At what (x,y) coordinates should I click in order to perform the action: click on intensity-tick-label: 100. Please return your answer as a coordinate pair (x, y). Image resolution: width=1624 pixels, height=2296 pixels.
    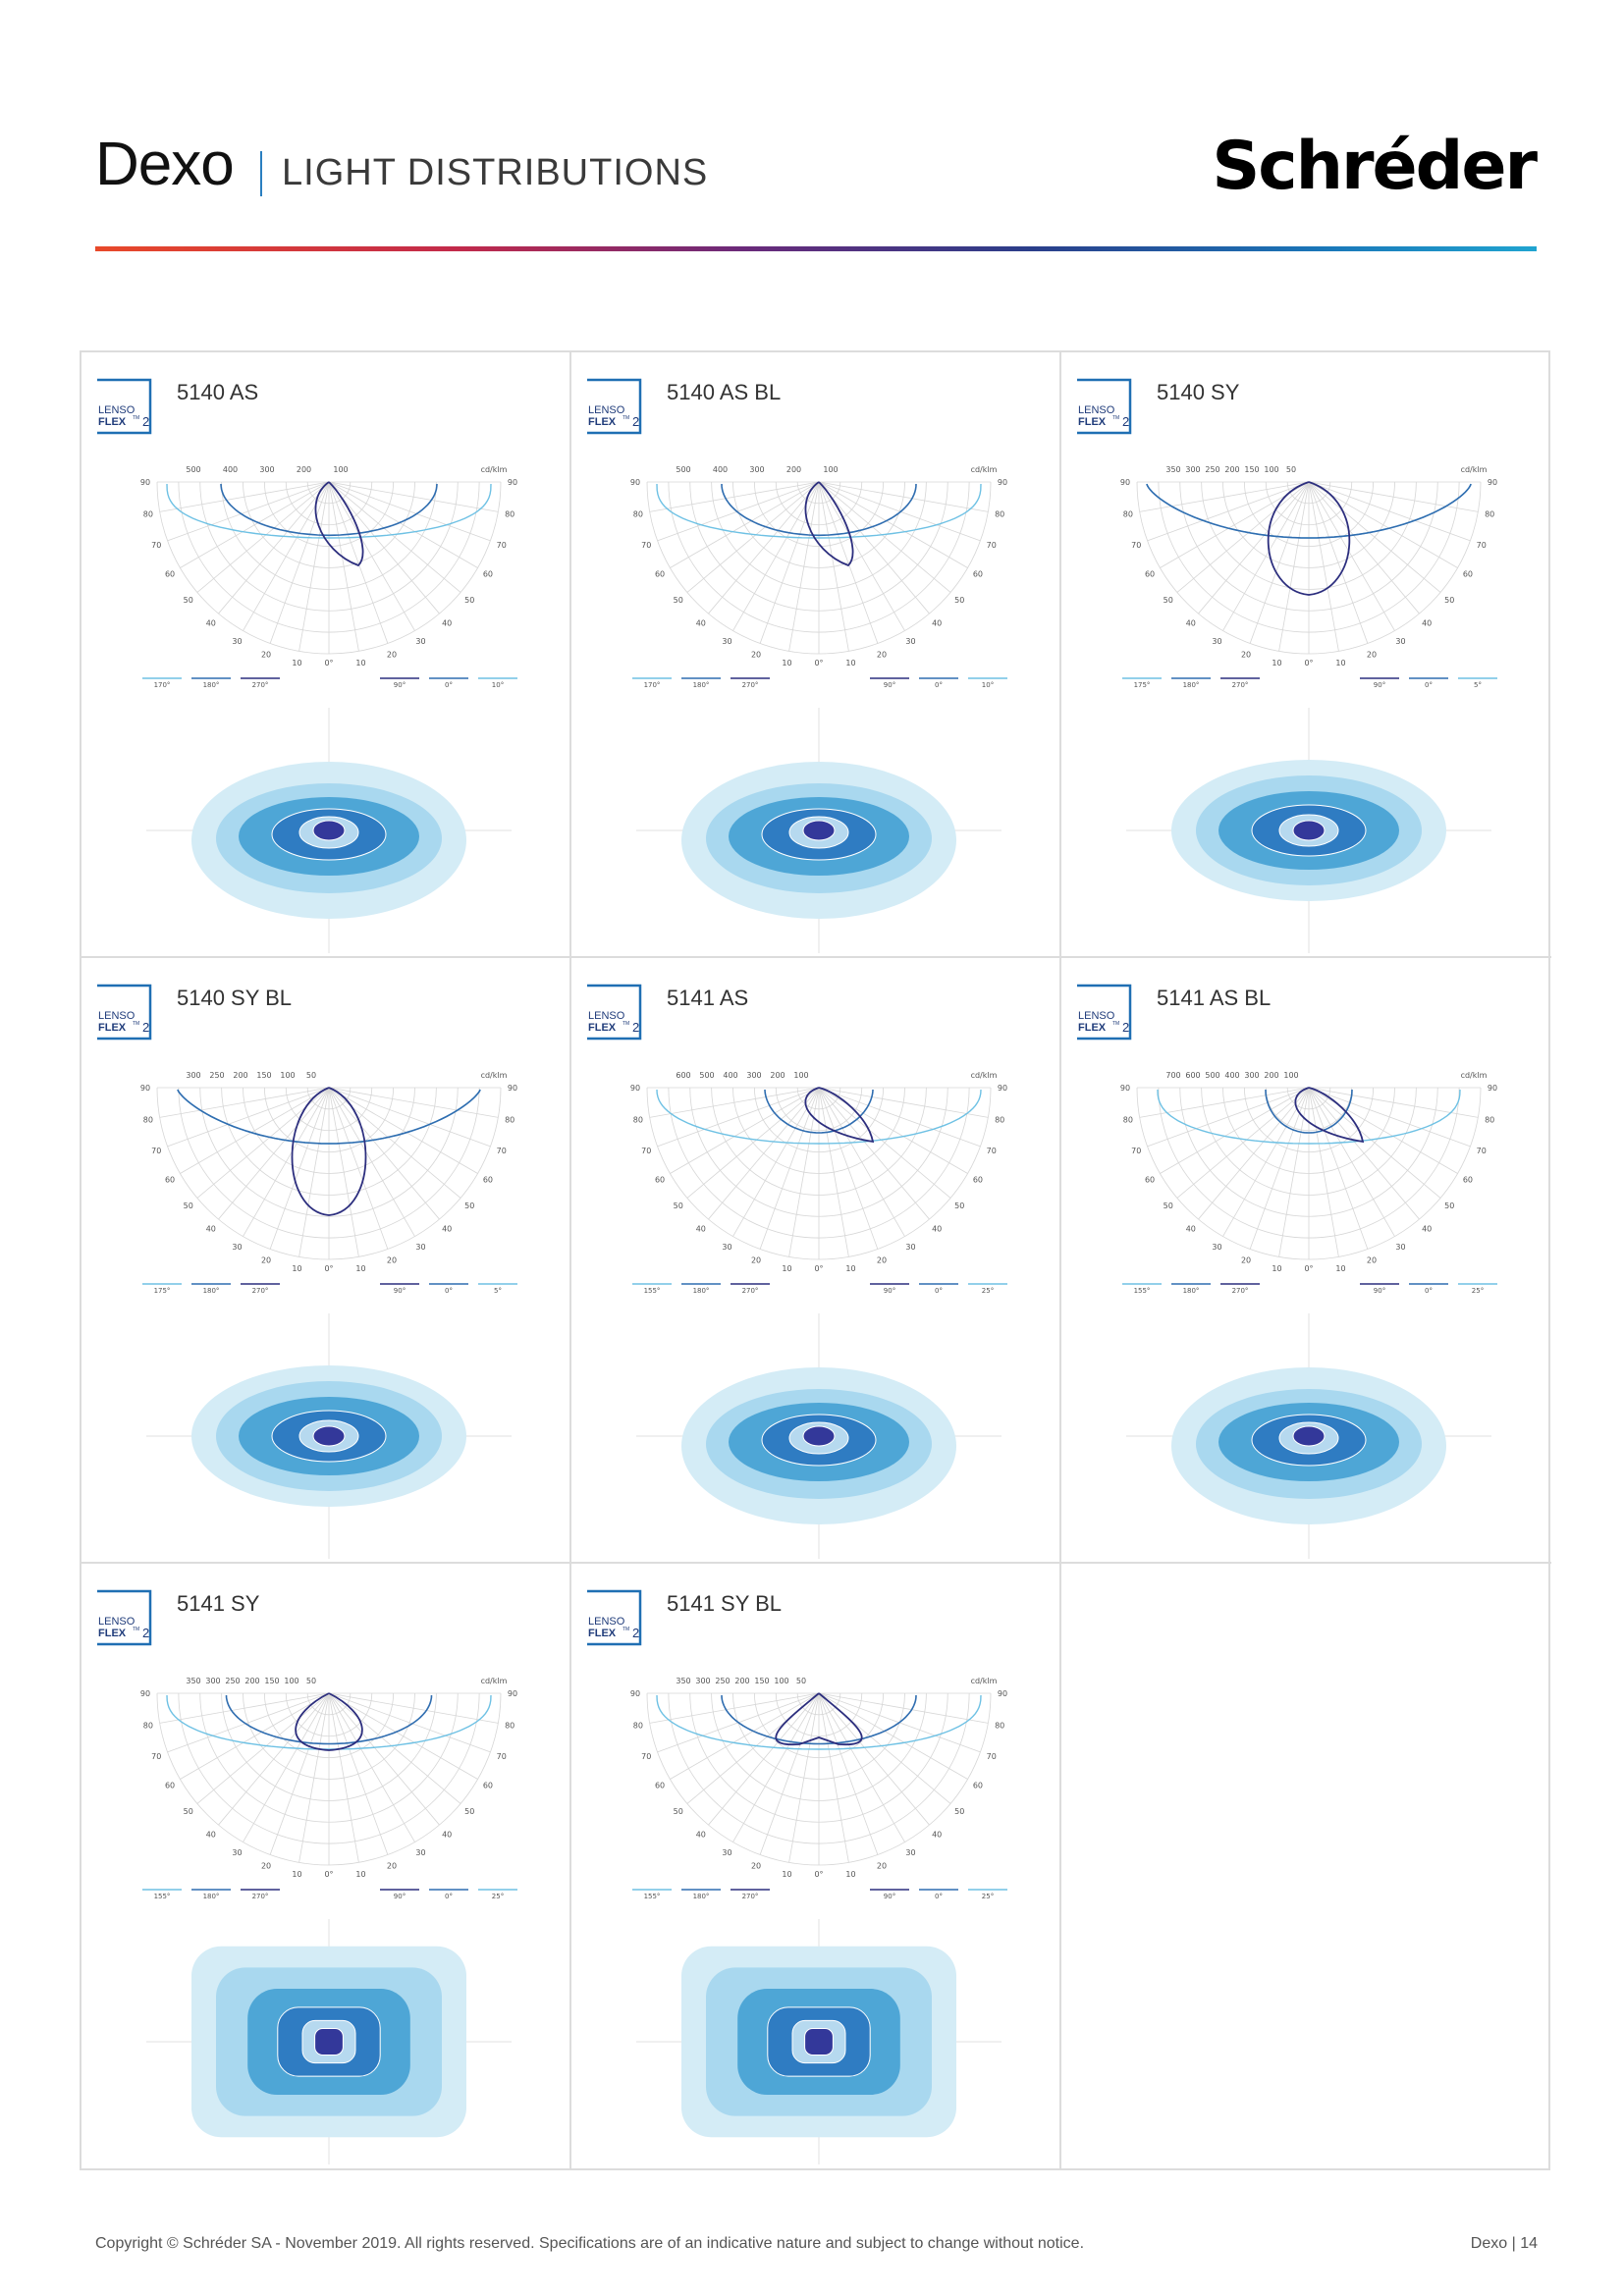
    Looking at the image, I should click on (1290, 1075).